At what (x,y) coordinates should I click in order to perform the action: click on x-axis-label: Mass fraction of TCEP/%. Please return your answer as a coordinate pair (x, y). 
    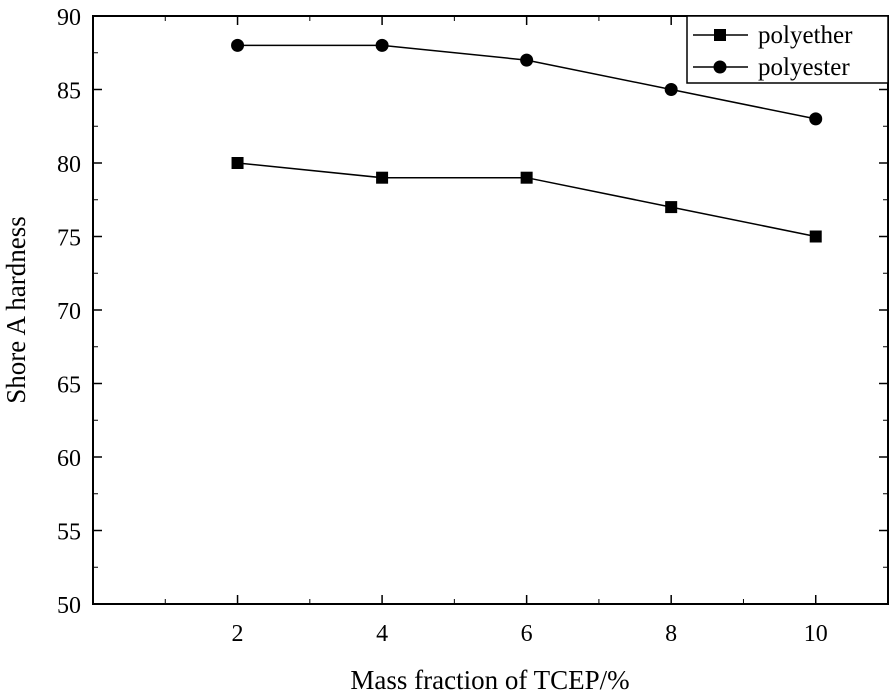
    Looking at the image, I should click on (489, 679).